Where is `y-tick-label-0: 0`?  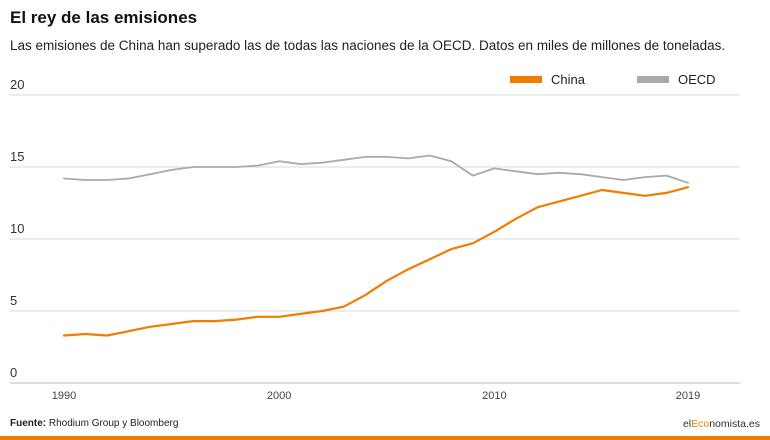
y-tick-label-0: 0 is located at coordinates (13, 372).